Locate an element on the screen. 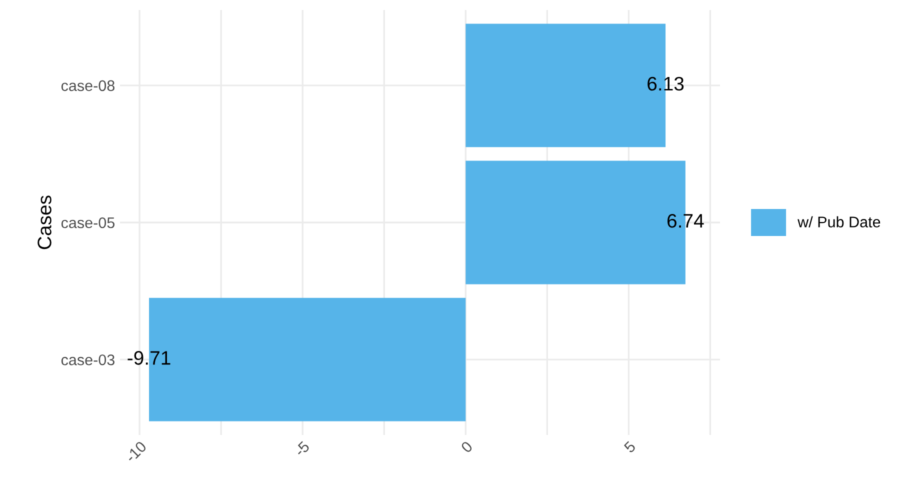  x-tick-label: -10 is located at coordinates (136, 451).